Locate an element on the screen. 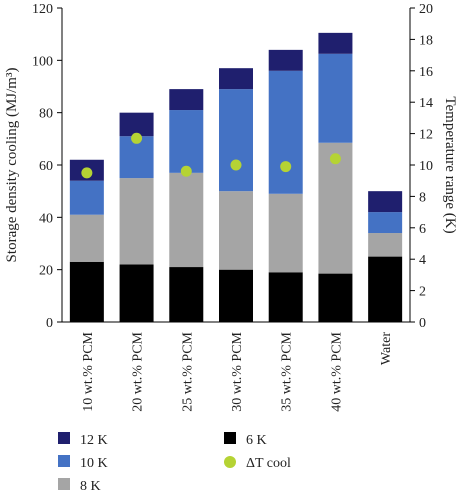  legend-swatch-8k is located at coordinates (64, 484).